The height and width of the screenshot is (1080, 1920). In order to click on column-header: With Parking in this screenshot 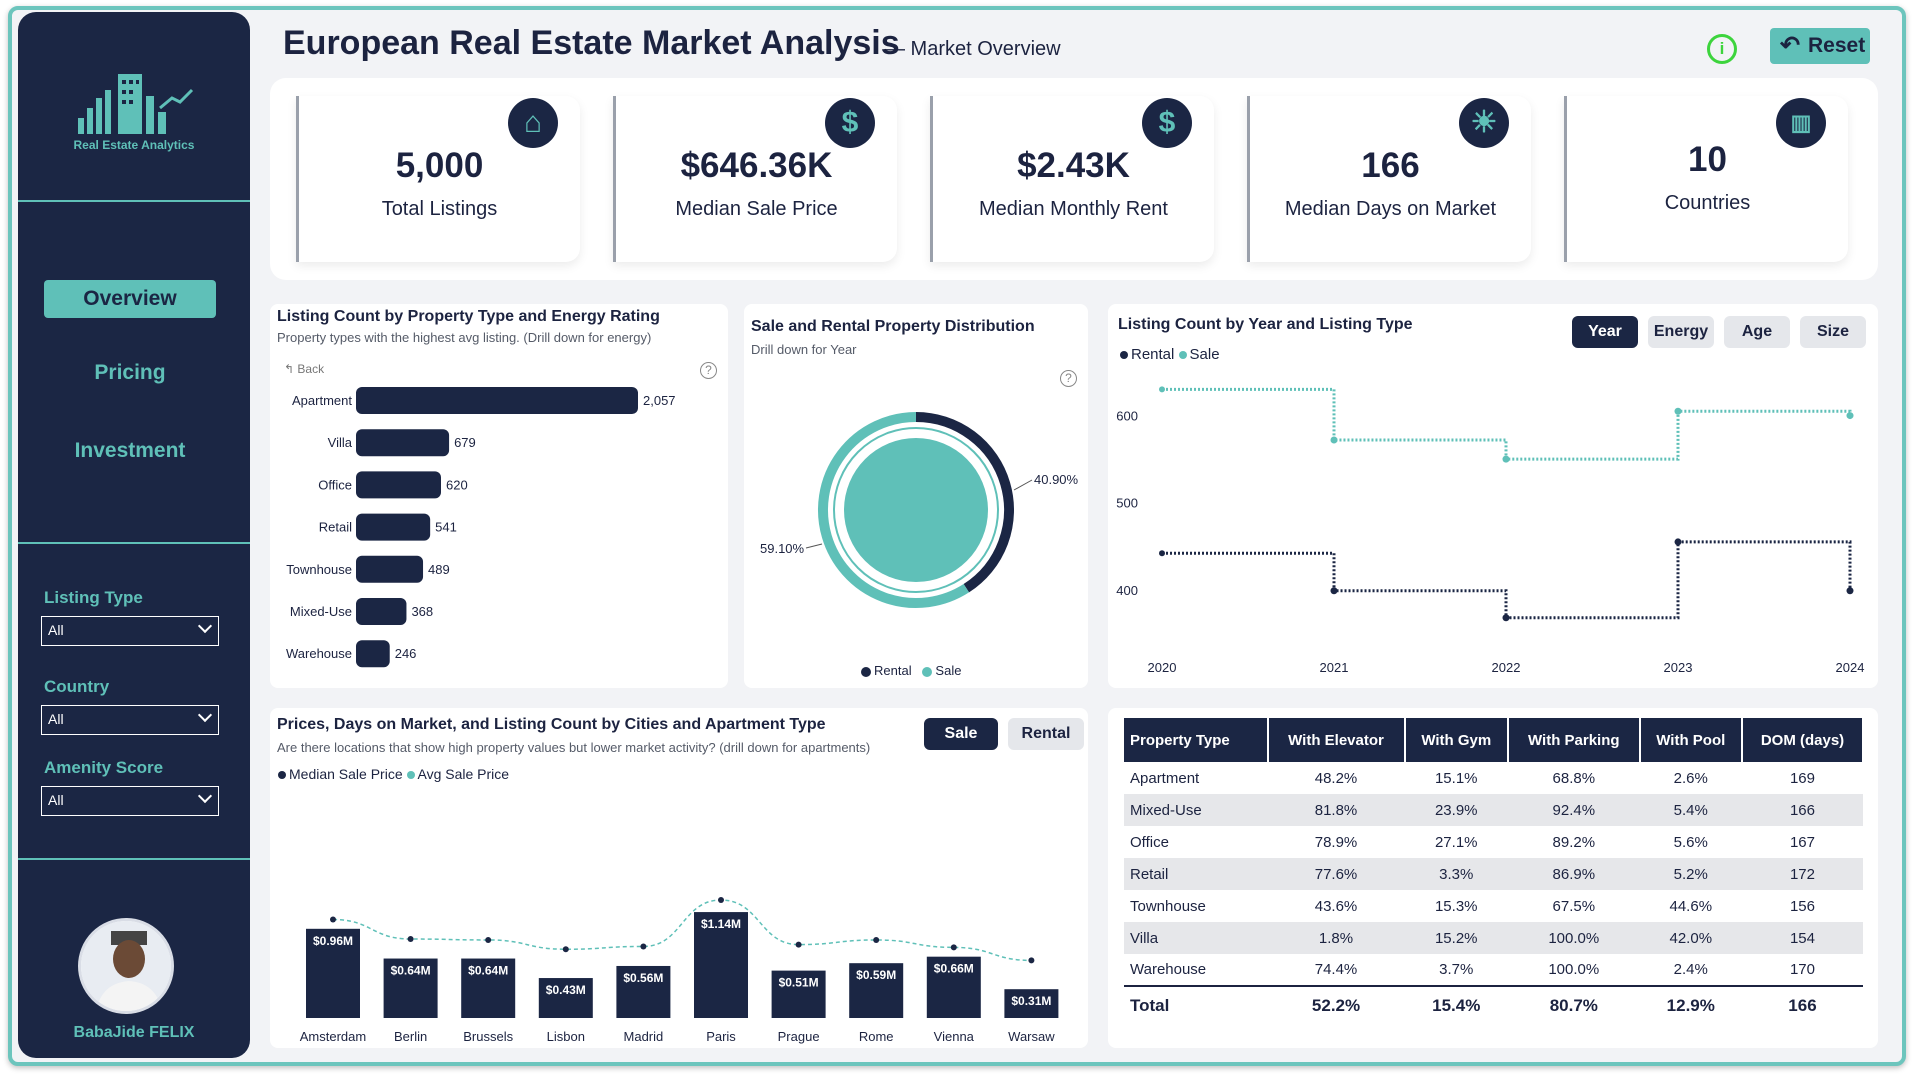, I will do `click(1574, 740)`.